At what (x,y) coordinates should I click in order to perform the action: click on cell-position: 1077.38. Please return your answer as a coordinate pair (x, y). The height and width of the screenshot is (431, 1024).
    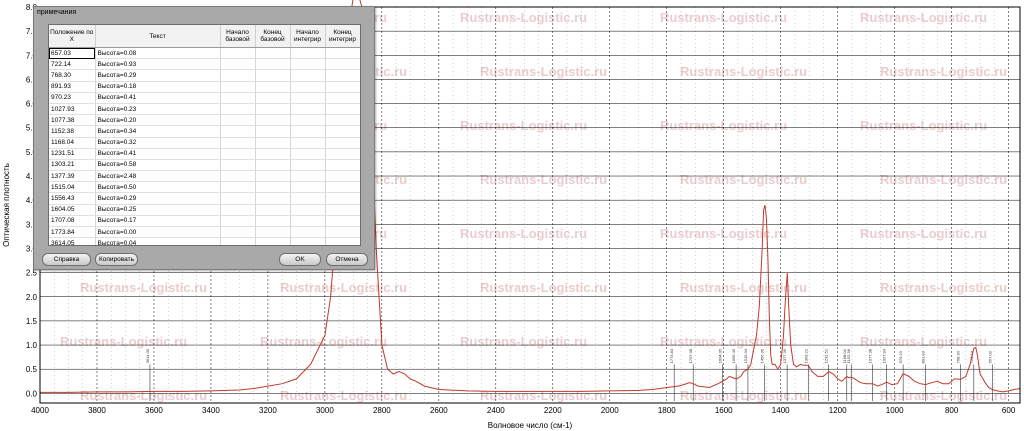
    Looking at the image, I should click on (72, 120).